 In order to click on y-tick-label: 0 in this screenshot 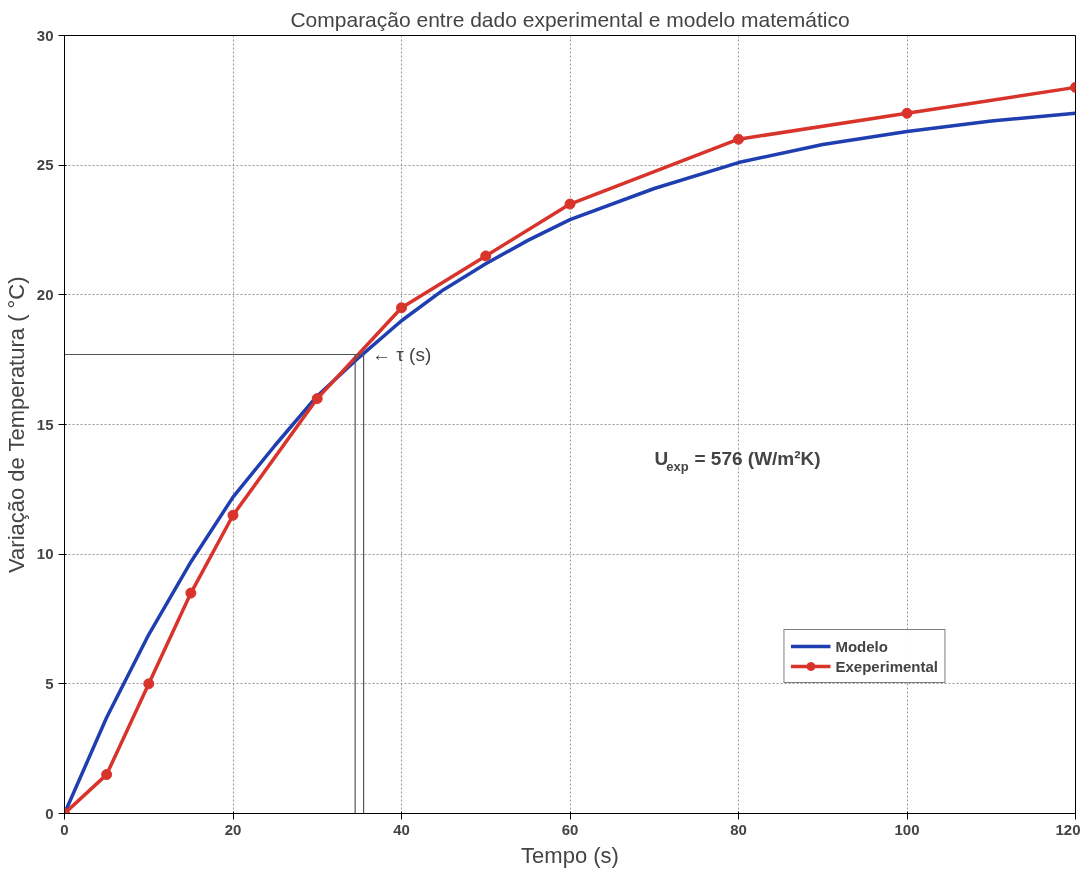, I will do `click(49, 813)`.